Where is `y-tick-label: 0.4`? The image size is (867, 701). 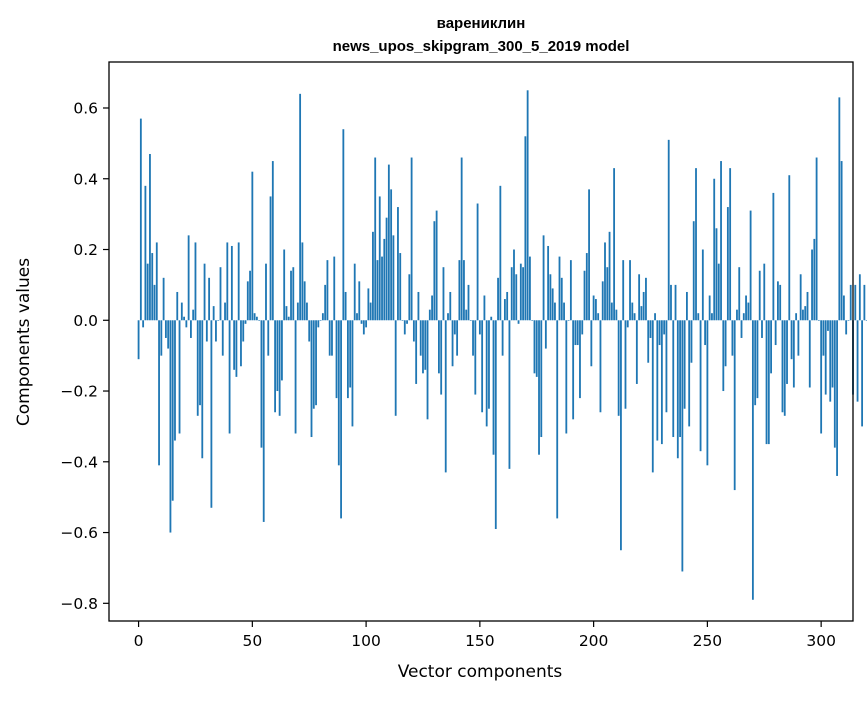
y-tick-label: 0.4 is located at coordinates (85, 179).